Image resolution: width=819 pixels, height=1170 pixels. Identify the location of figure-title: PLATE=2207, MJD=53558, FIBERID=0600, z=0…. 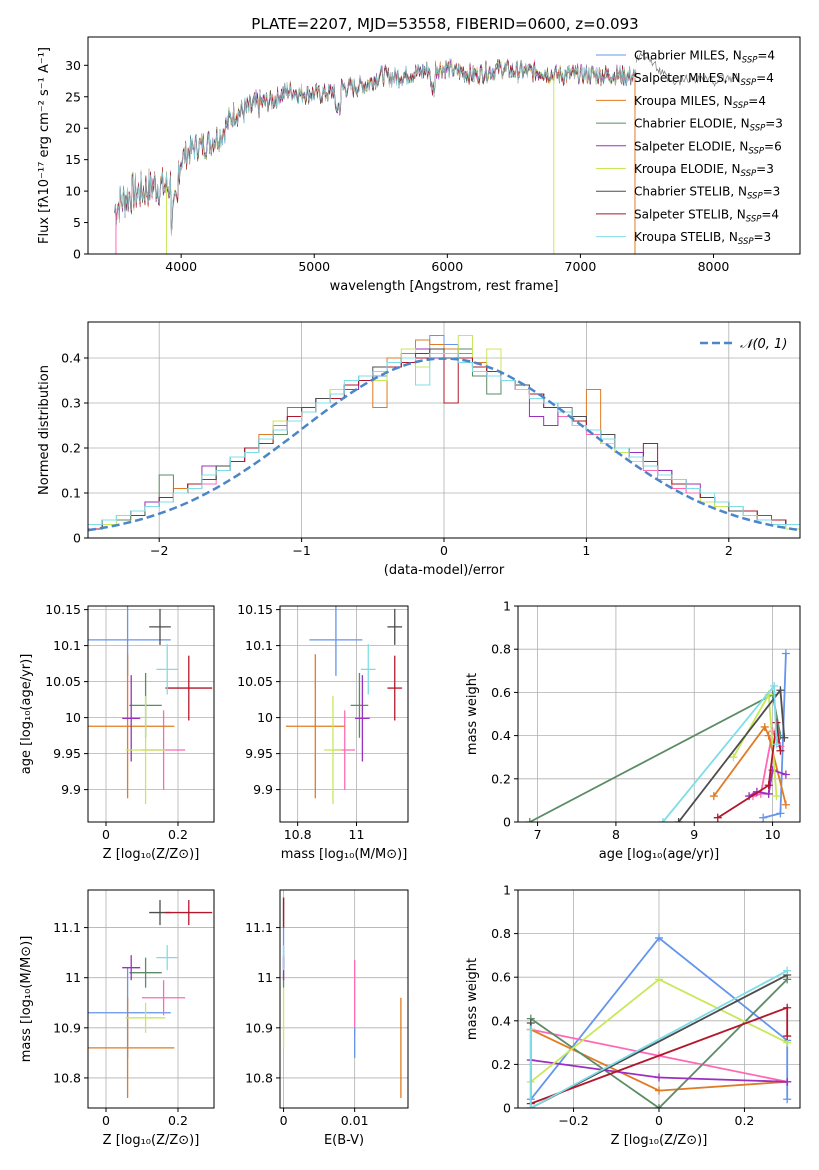
(444, 24).